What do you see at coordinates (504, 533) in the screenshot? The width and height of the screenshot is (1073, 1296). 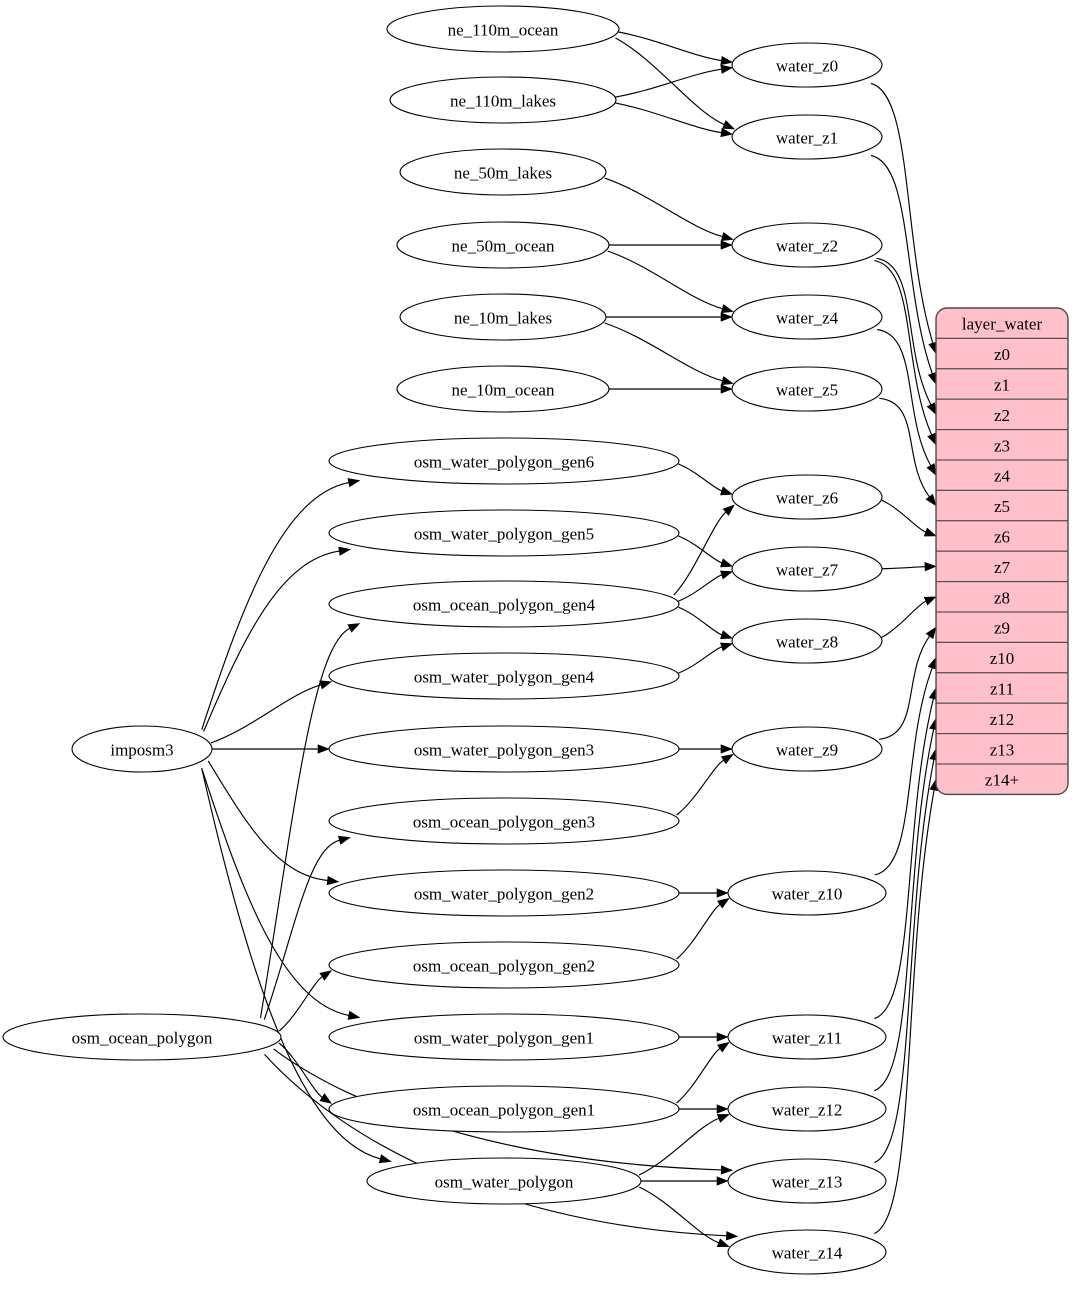 I see `osm-table-node-osm_water_polygon_gen5: osm_water_polygon_gen5` at bounding box center [504, 533].